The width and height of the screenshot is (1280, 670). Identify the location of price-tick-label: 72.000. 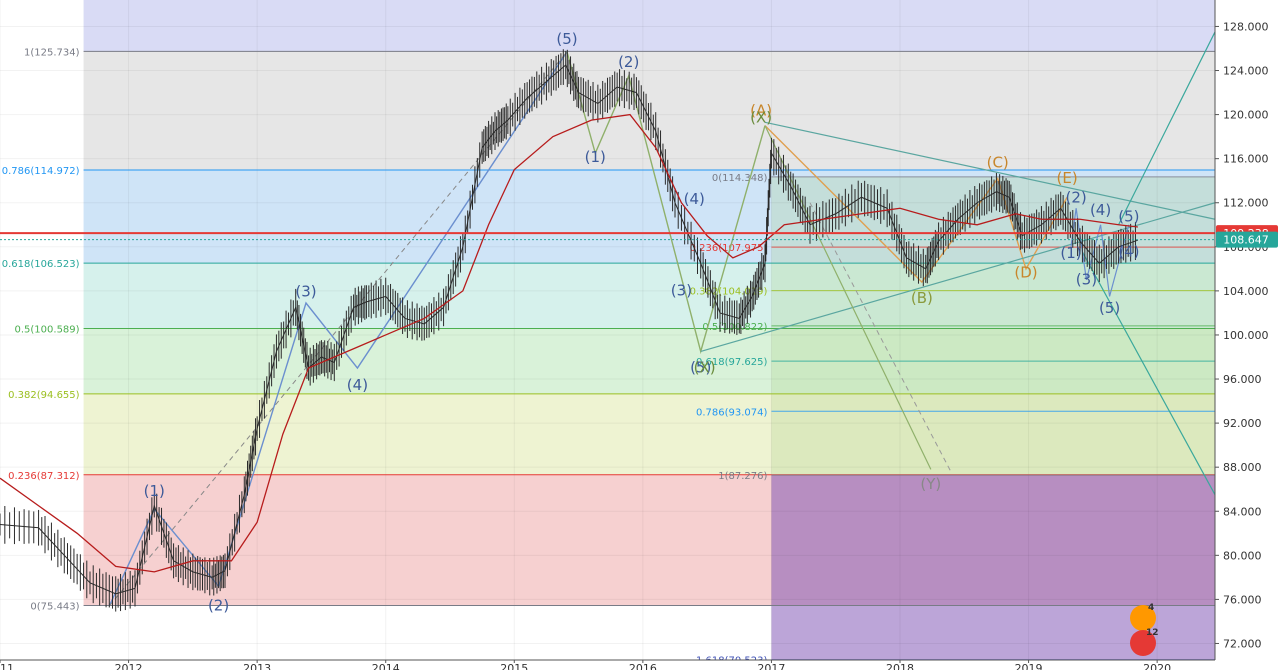
(1242, 643).